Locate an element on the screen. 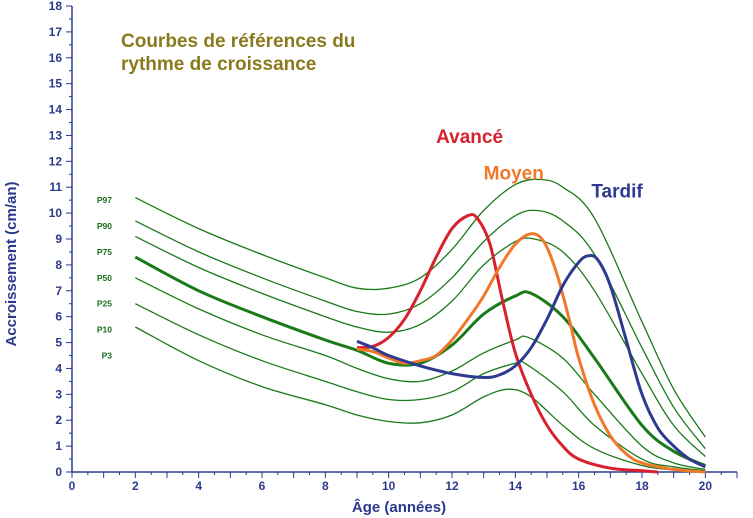  y-axis-label: Accroissement (cm/an) is located at coordinates (11, 263).